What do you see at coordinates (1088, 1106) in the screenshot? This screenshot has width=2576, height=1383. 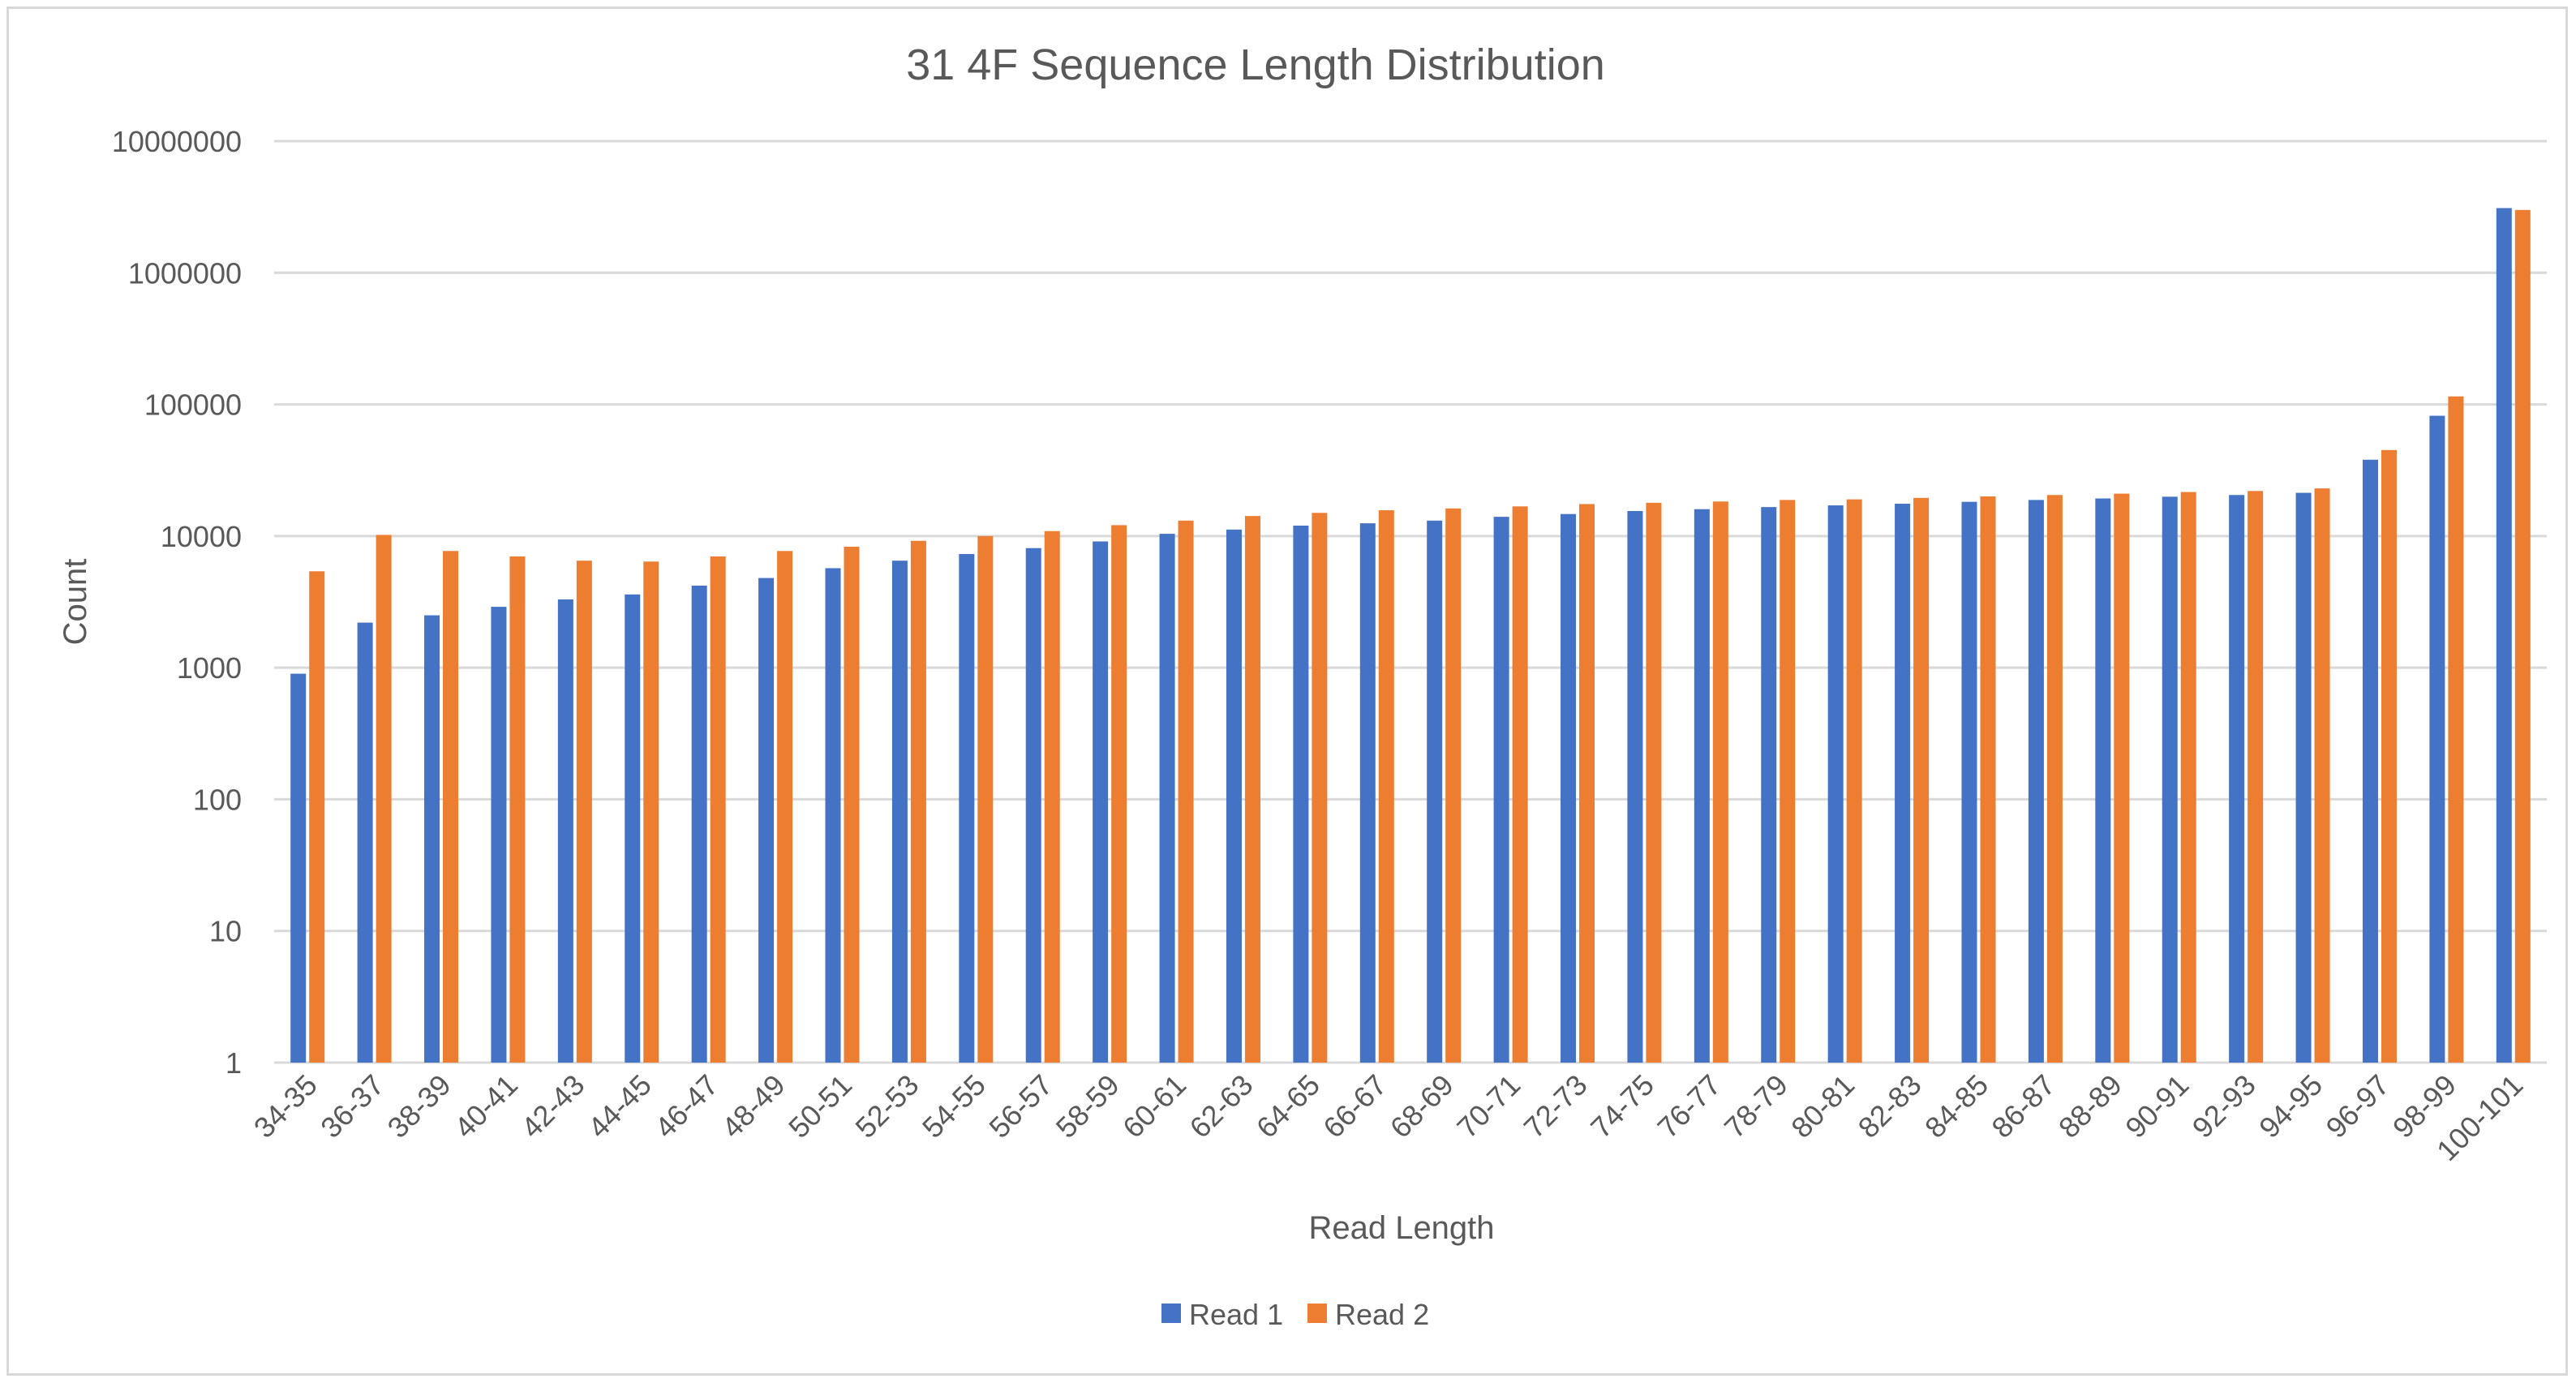 I see `x-tick-label: 58-59` at bounding box center [1088, 1106].